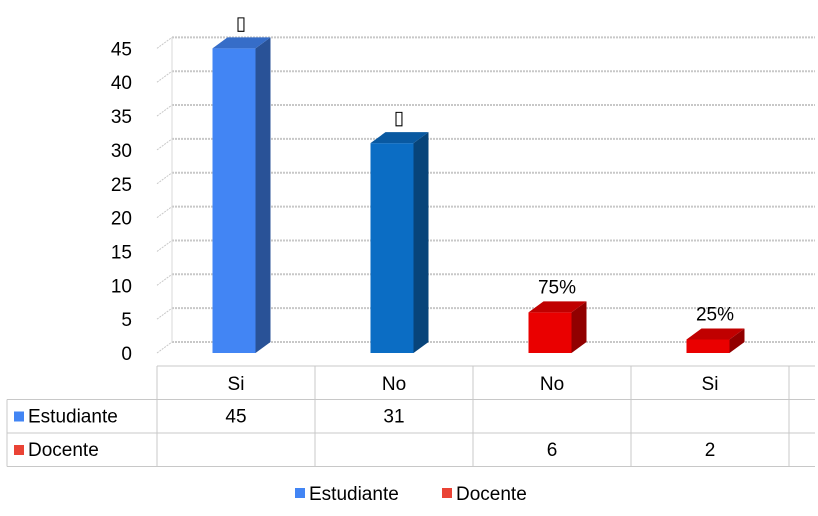 This screenshot has height=516, width=818. I want to click on y-tick-label: 0, so click(126, 354).